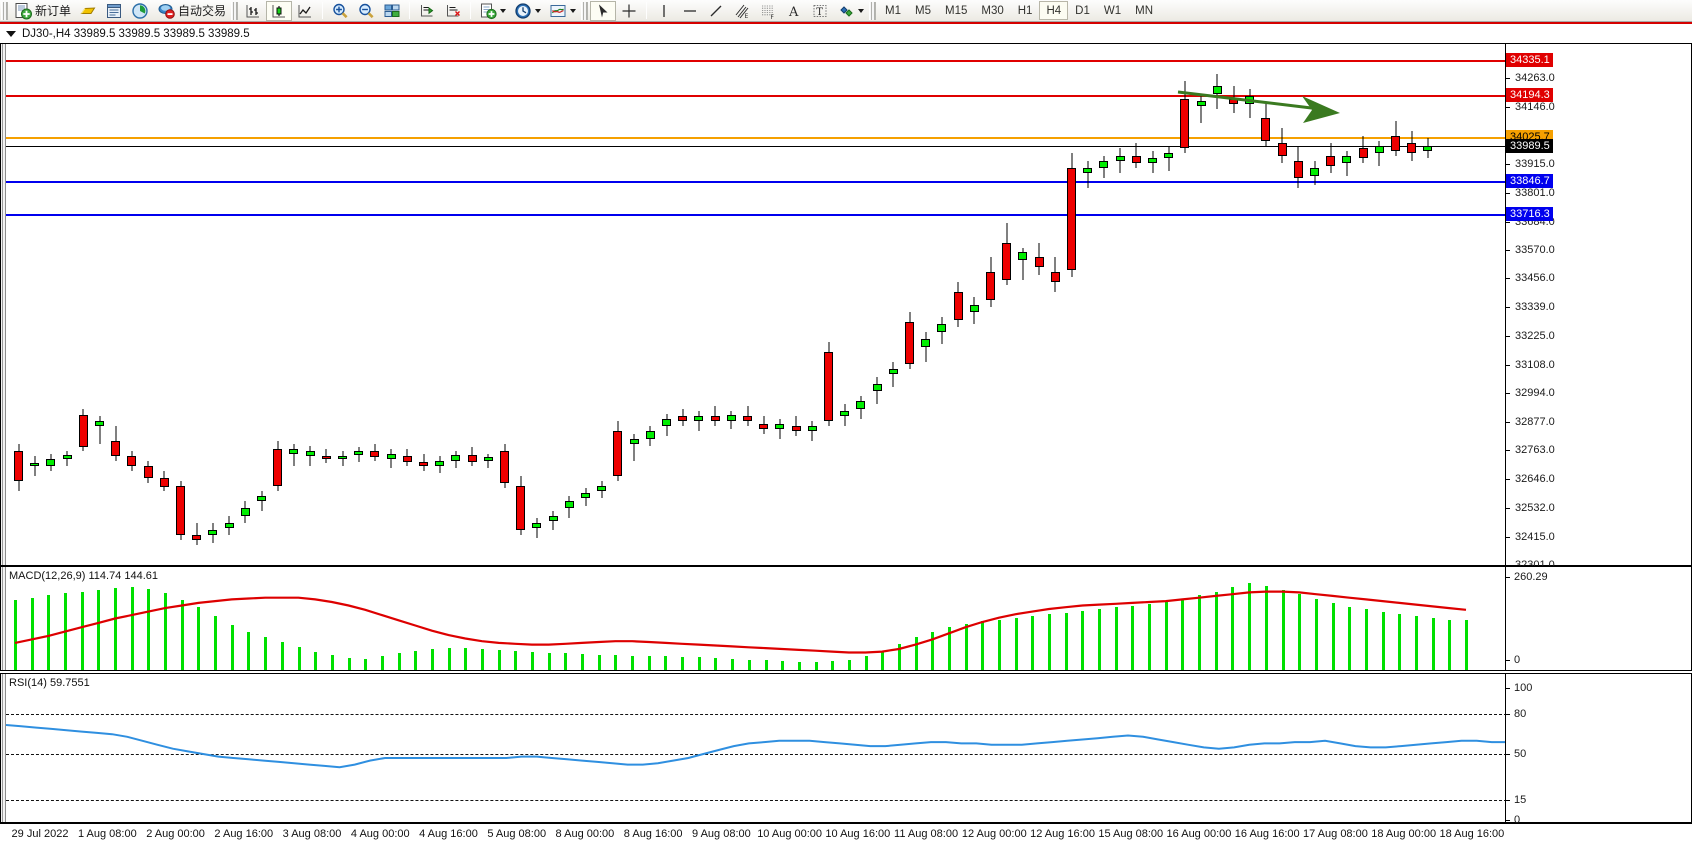 Image resolution: width=1692 pixels, height=845 pixels. Describe the element at coordinates (850, 11) in the screenshot. I see `objects-list-button` at that location.